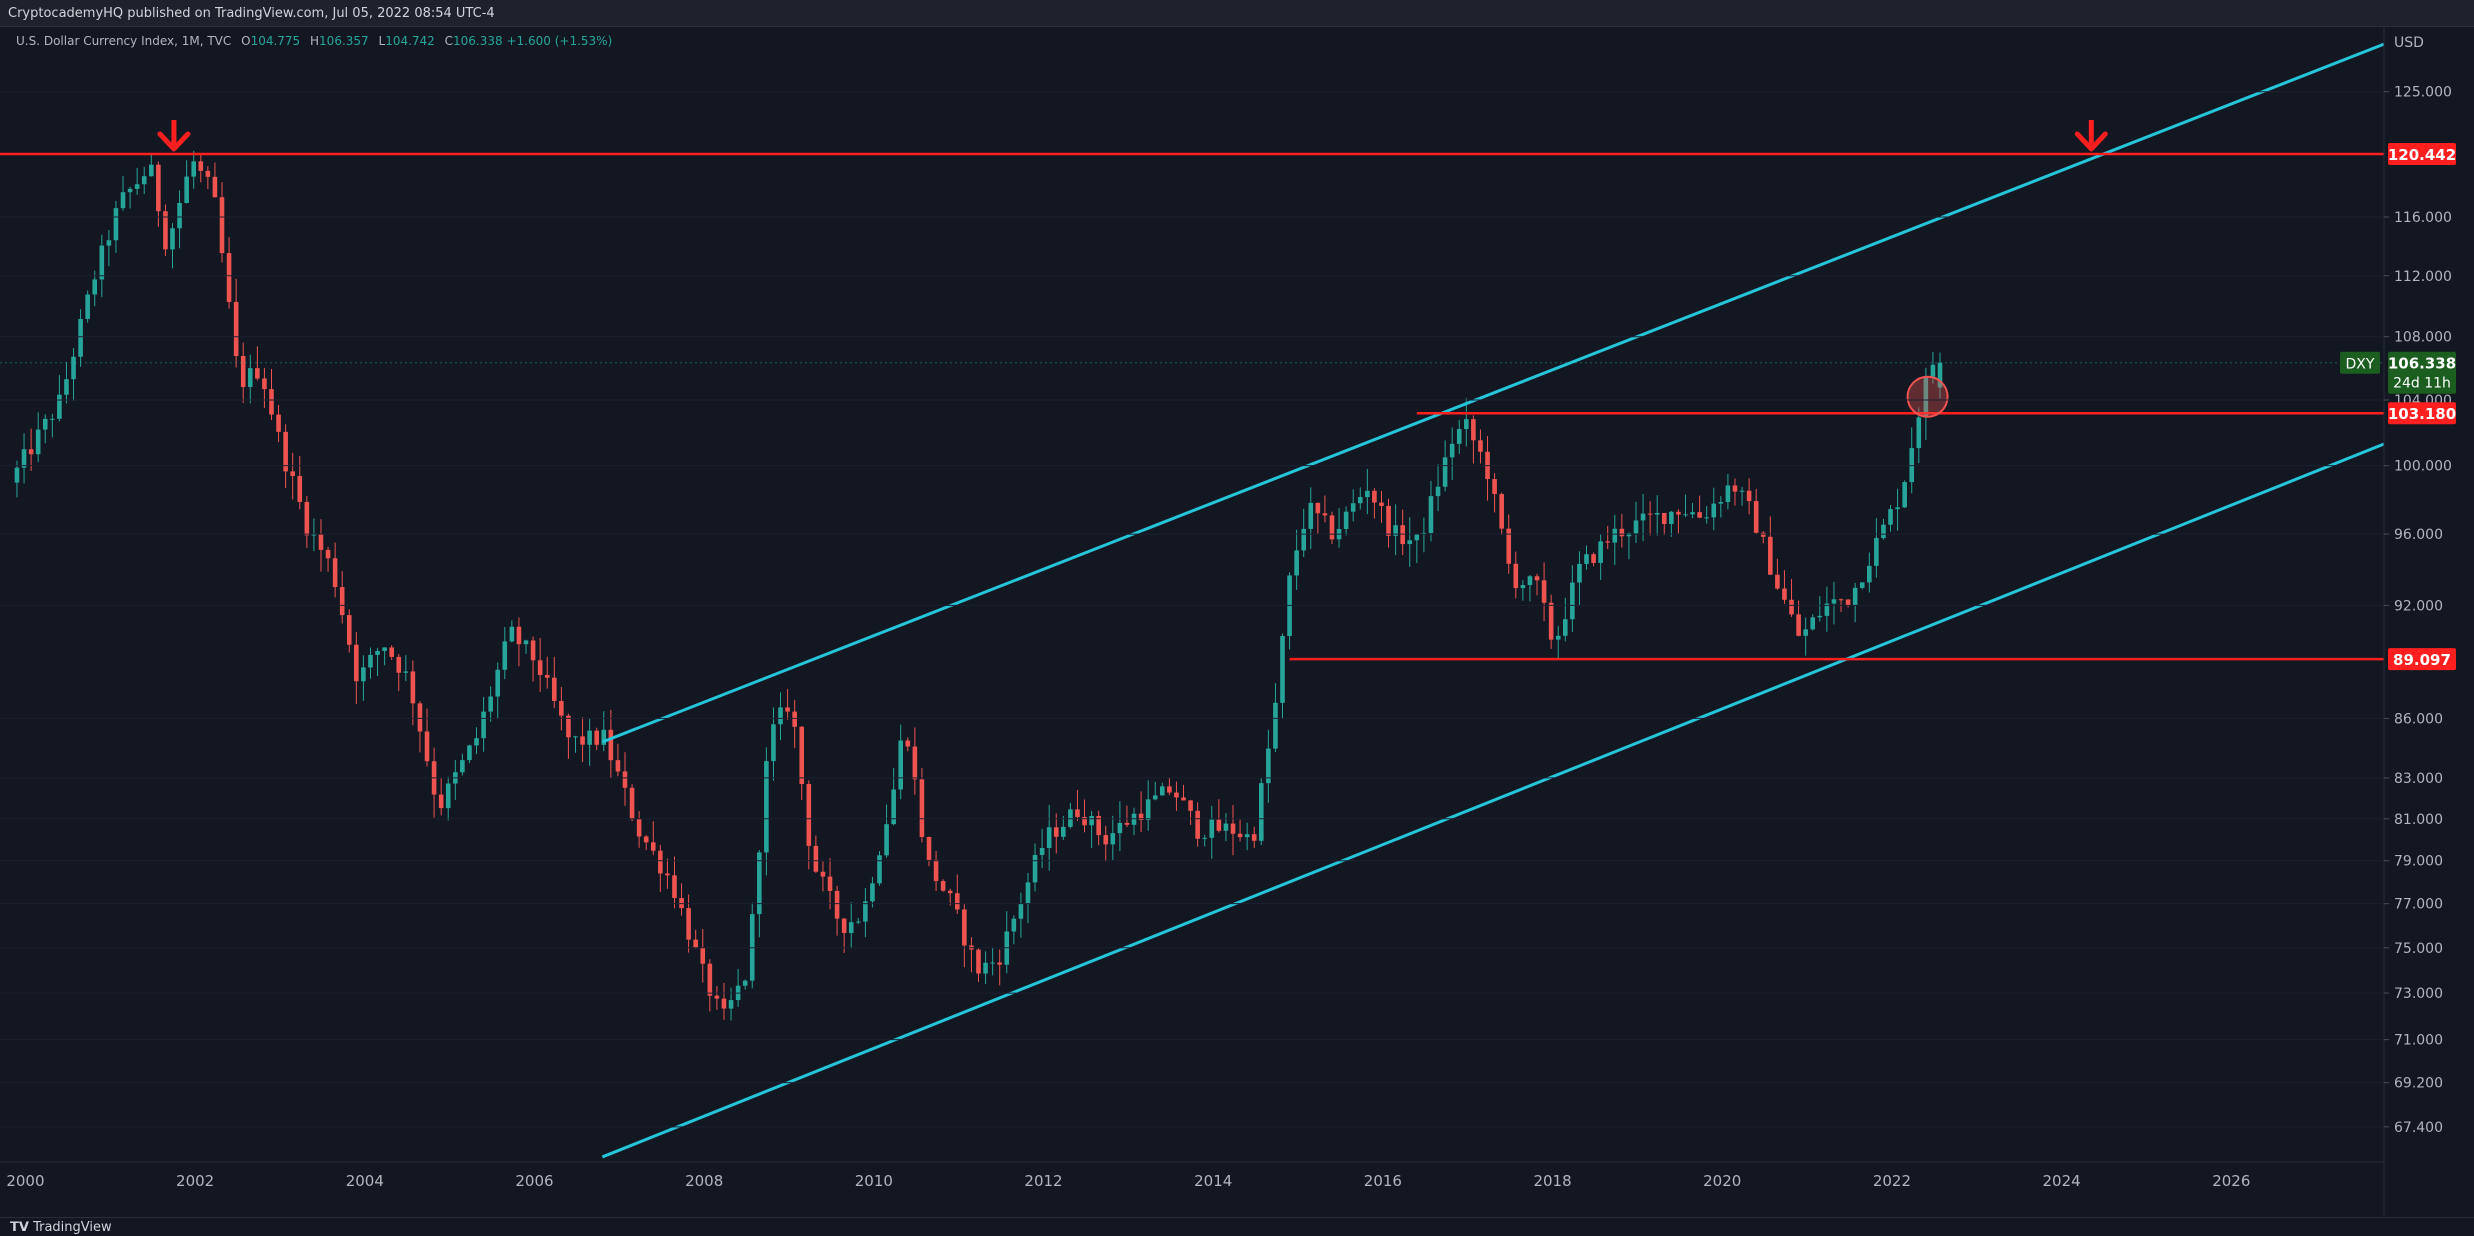 This screenshot has width=2474, height=1236. I want to click on level-badge-label: 89.097, so click(2422, 660).